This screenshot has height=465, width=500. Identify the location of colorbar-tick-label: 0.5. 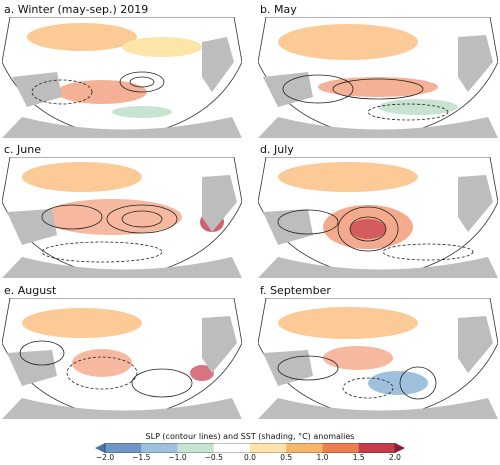
(286, 457).